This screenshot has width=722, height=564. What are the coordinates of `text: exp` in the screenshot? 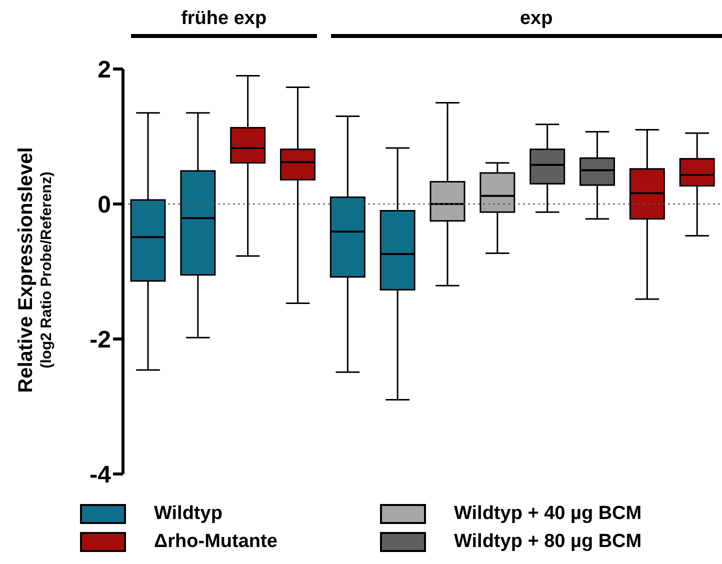 It's located at (536, 19).